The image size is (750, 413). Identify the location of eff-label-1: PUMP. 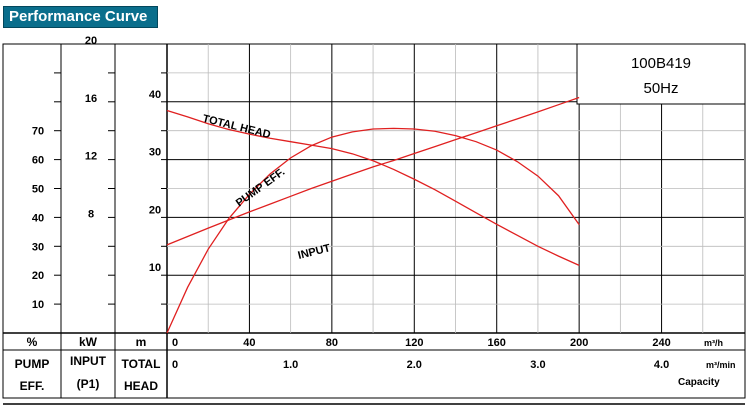
(32, 364).